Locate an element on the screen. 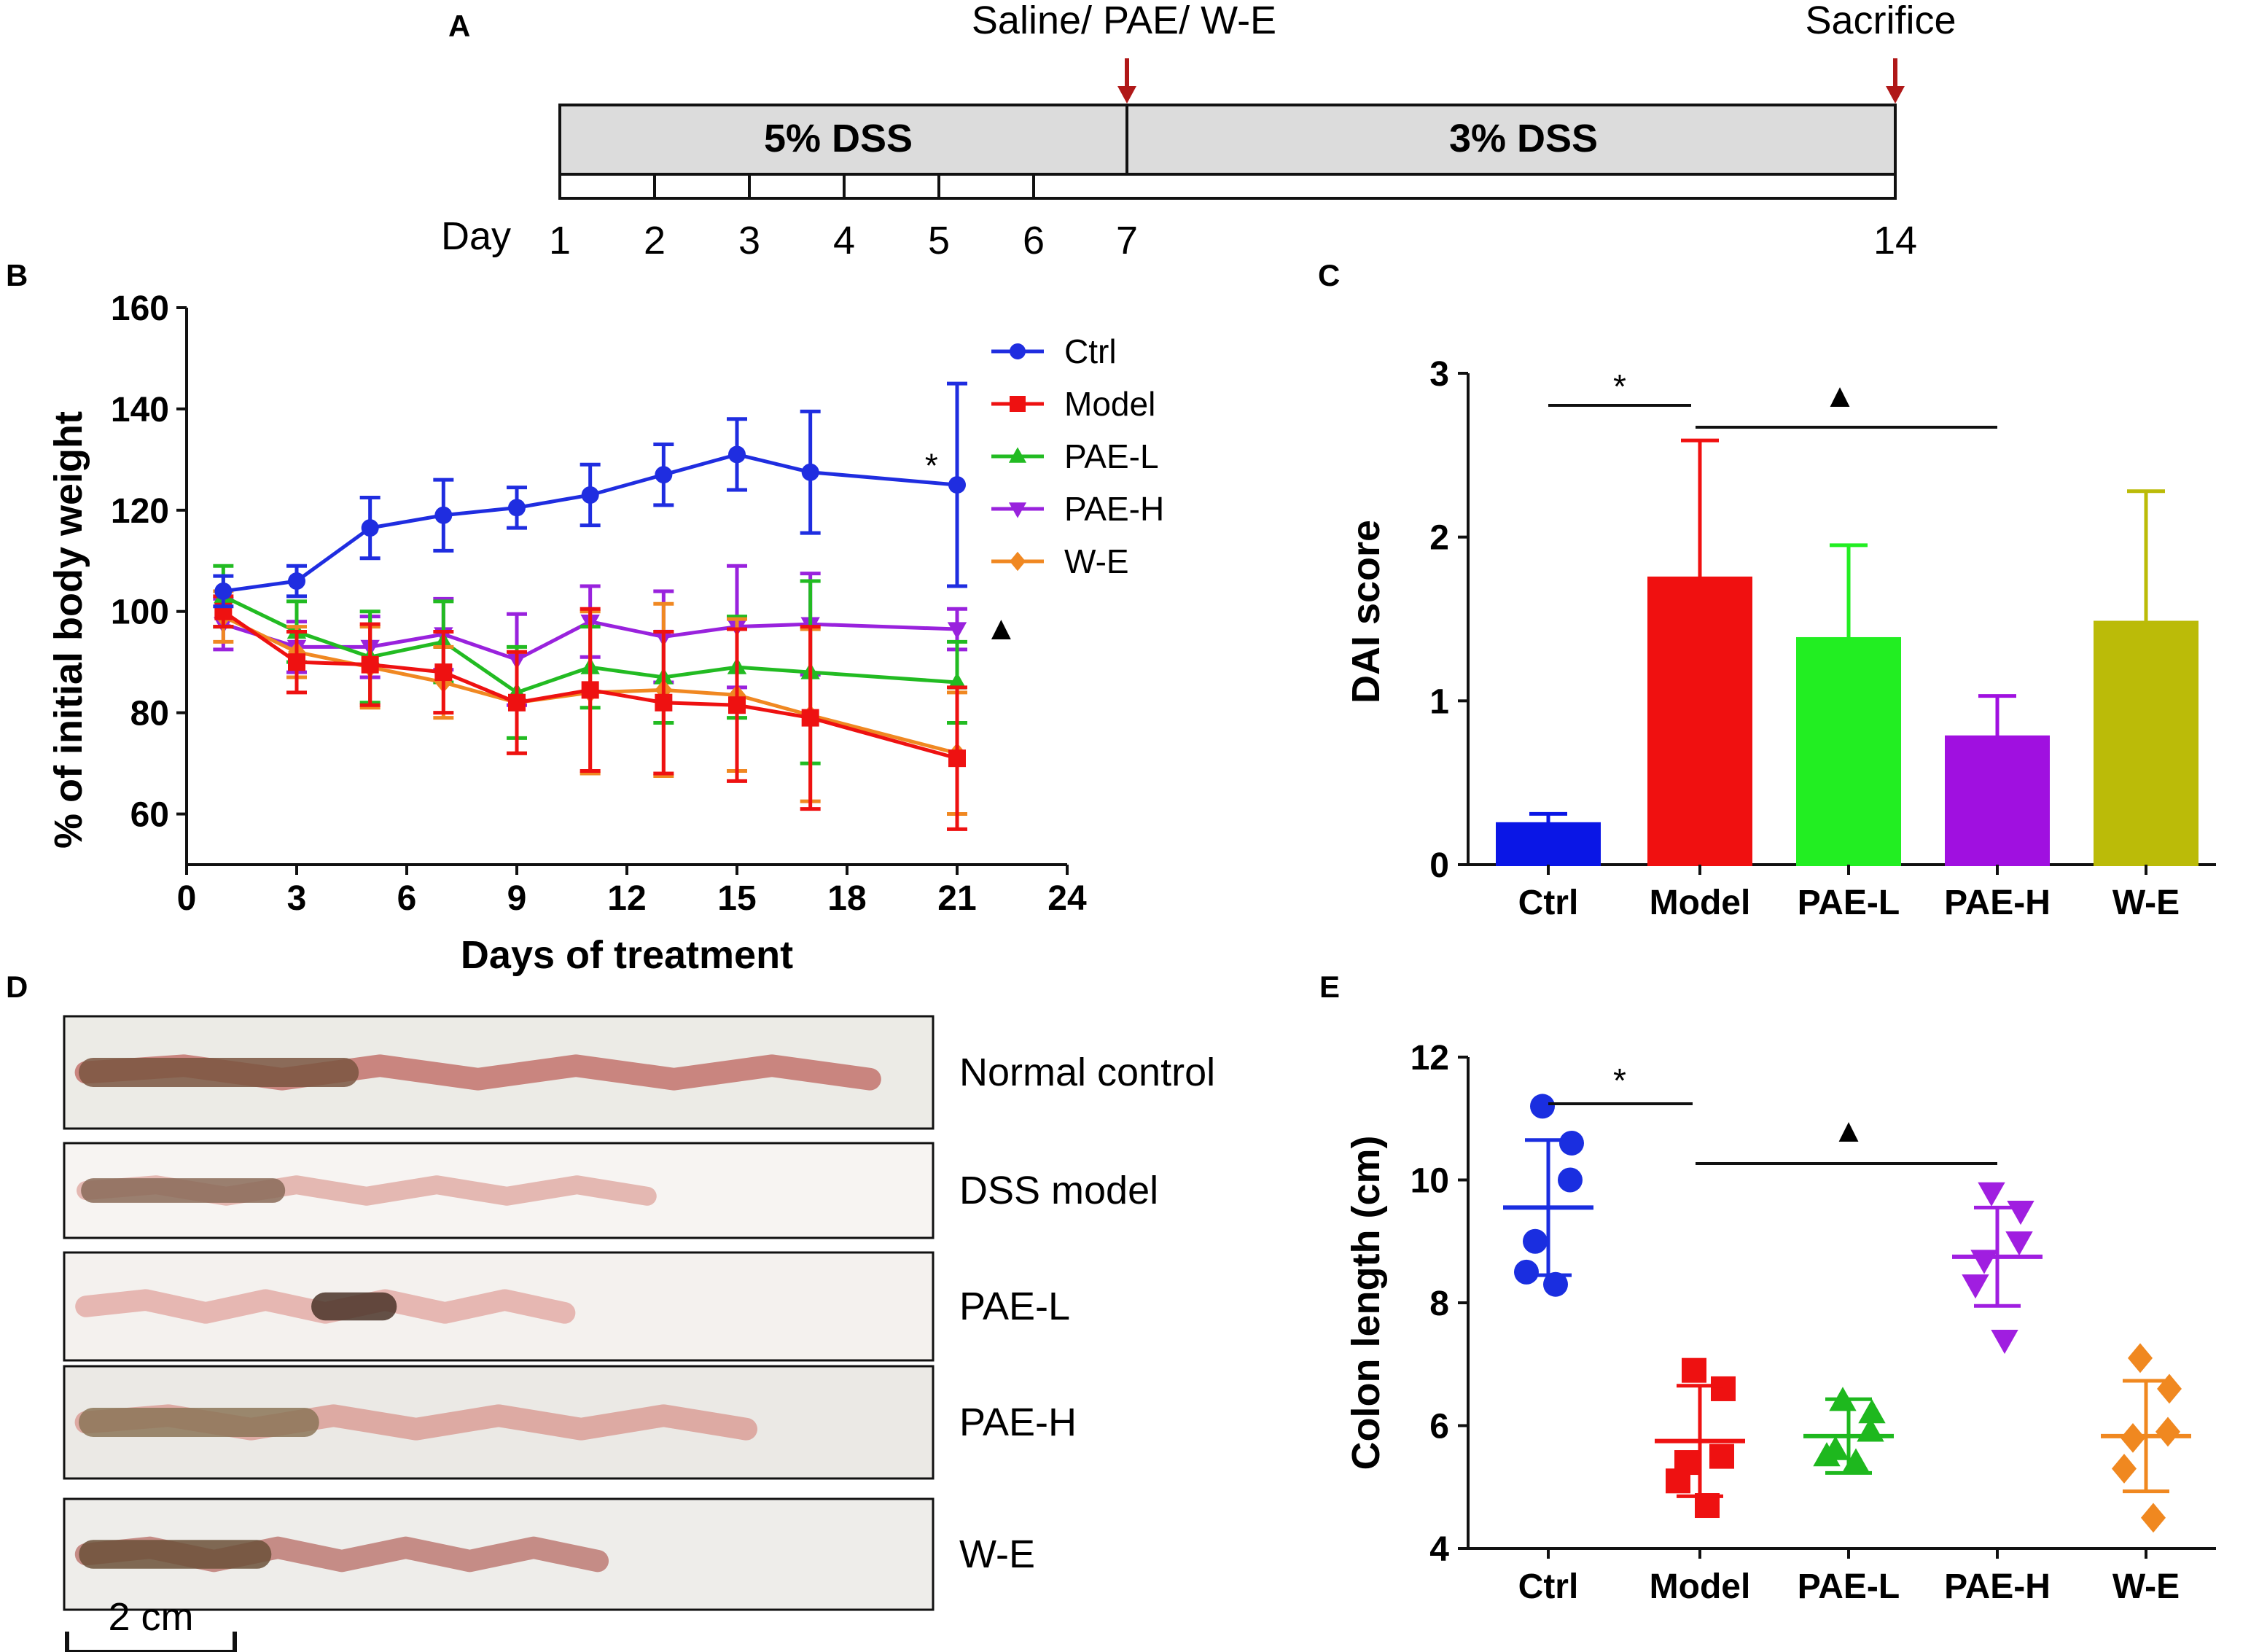 This screenshot has width=2259, height=1652. photo-label: PAE-L is located at coordinates (1014, 1306).